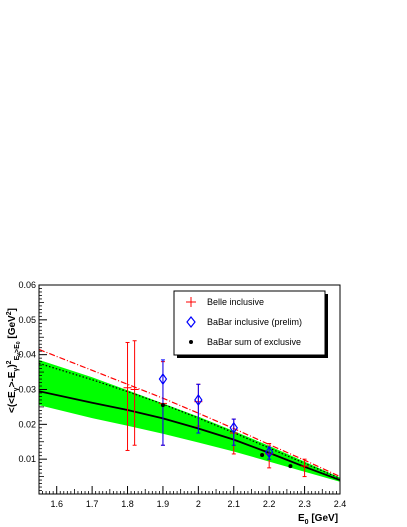 This screenshot has width=407, height=527. I want to click on x-tick-label: 2, so click(198, 504).